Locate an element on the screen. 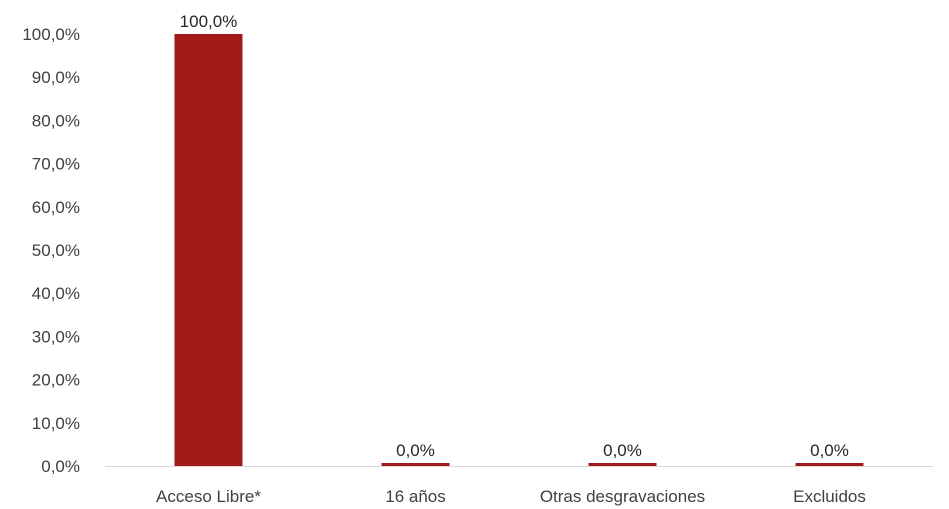  y-tick-label: 50,0% is located at coordinates (56, 250).